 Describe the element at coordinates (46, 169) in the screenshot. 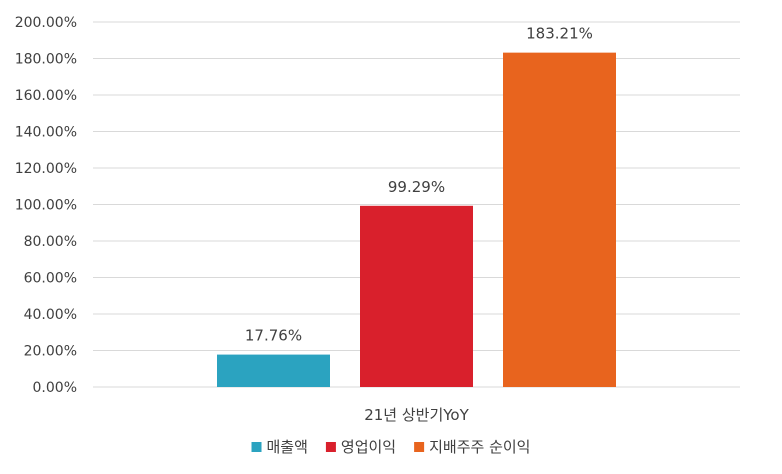

I see `y-tick-label: 120.00%` at that location.